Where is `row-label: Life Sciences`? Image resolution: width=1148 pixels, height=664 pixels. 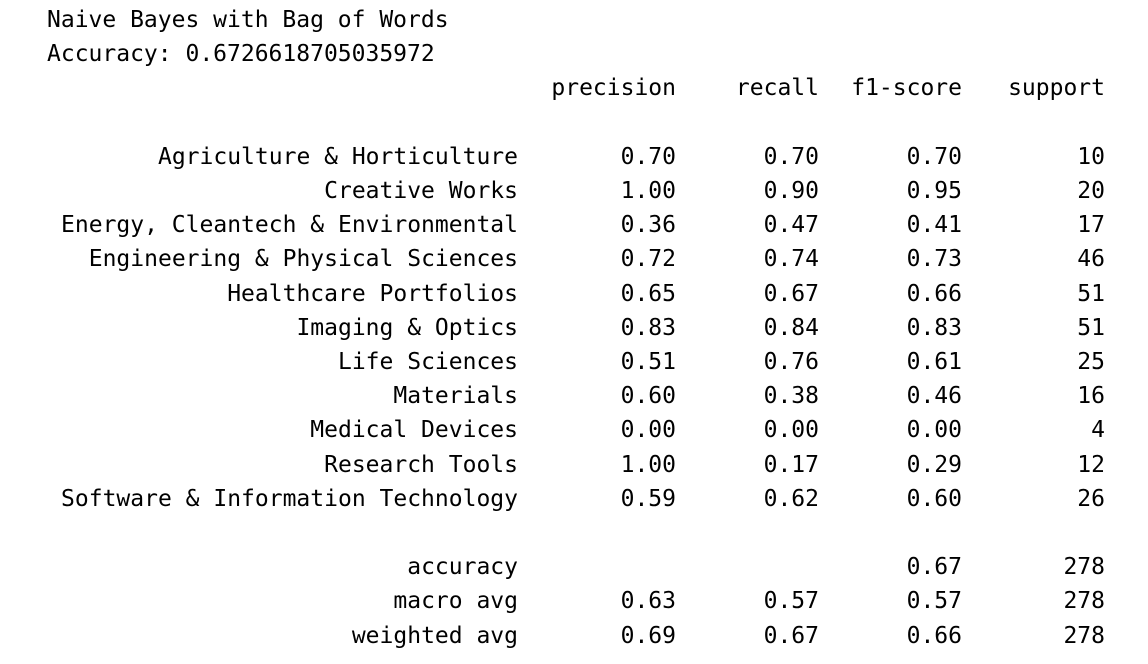 row-label: Life Sciences is located at coordinates (427, 361).